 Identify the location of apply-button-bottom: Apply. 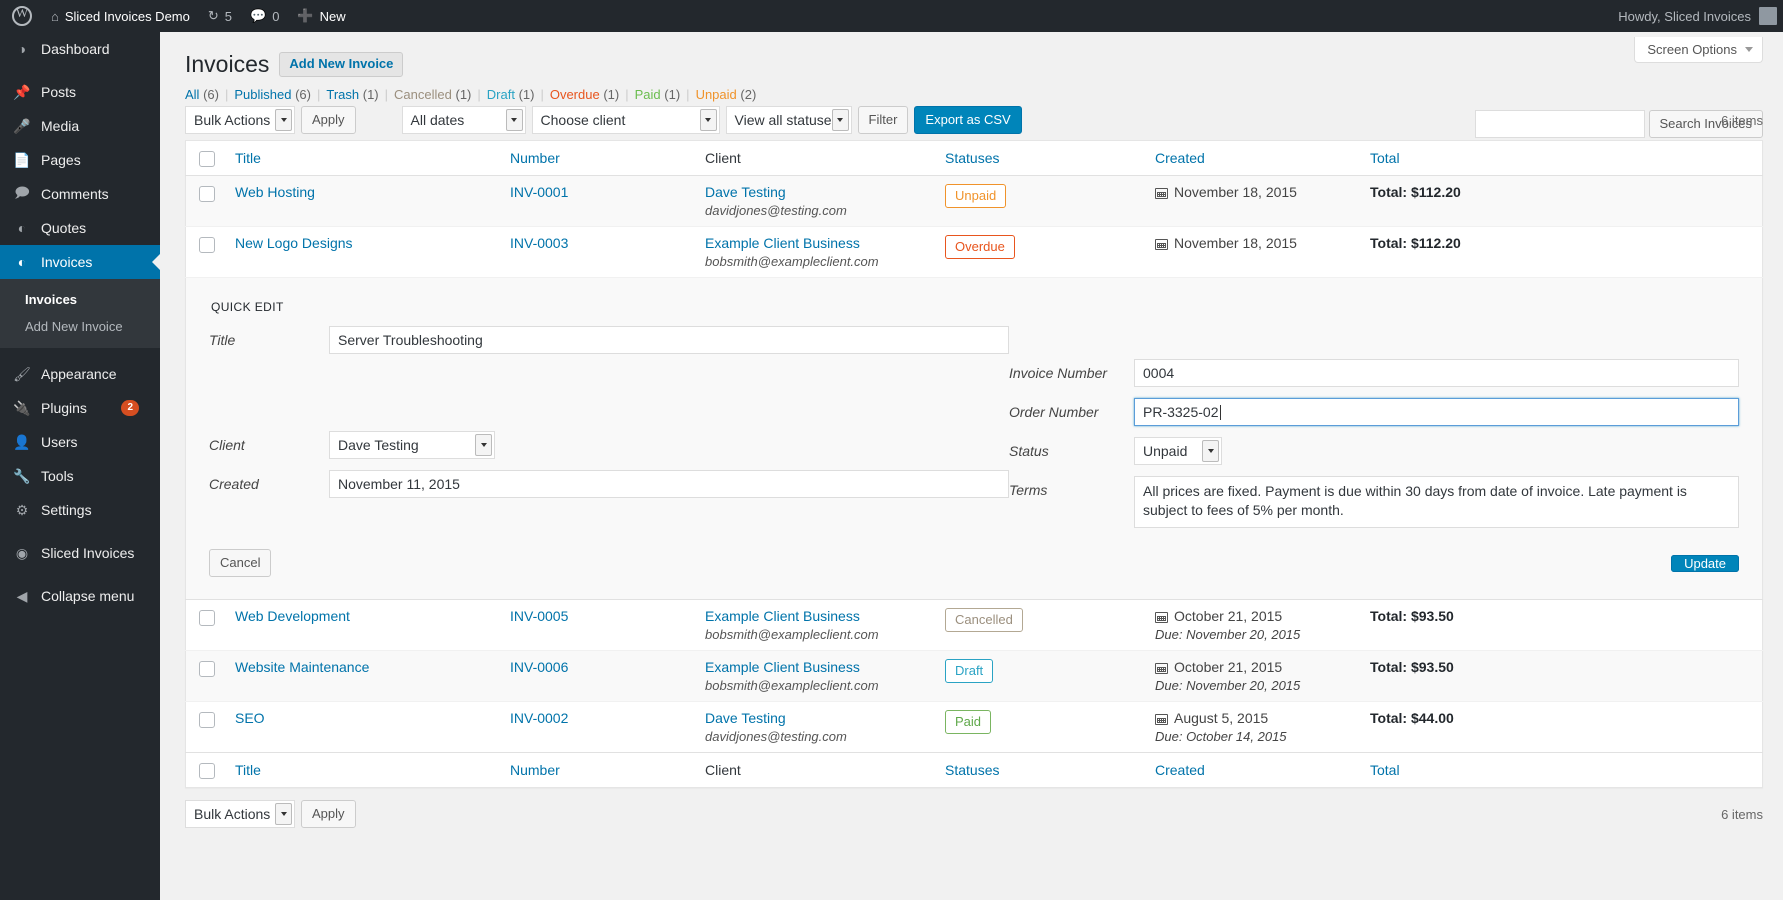
(328, 814).